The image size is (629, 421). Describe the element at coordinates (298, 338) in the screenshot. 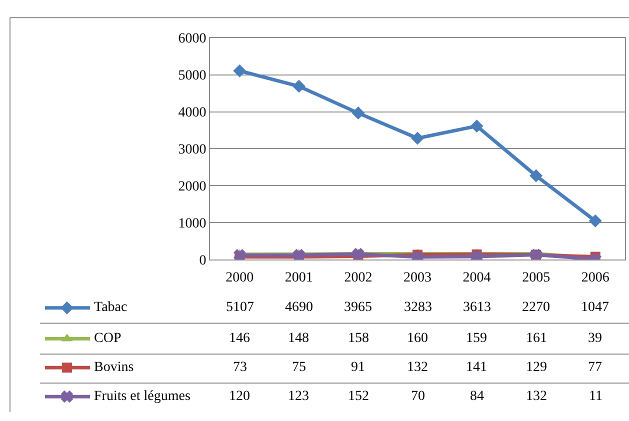

I see `data-label: 148` at that location.